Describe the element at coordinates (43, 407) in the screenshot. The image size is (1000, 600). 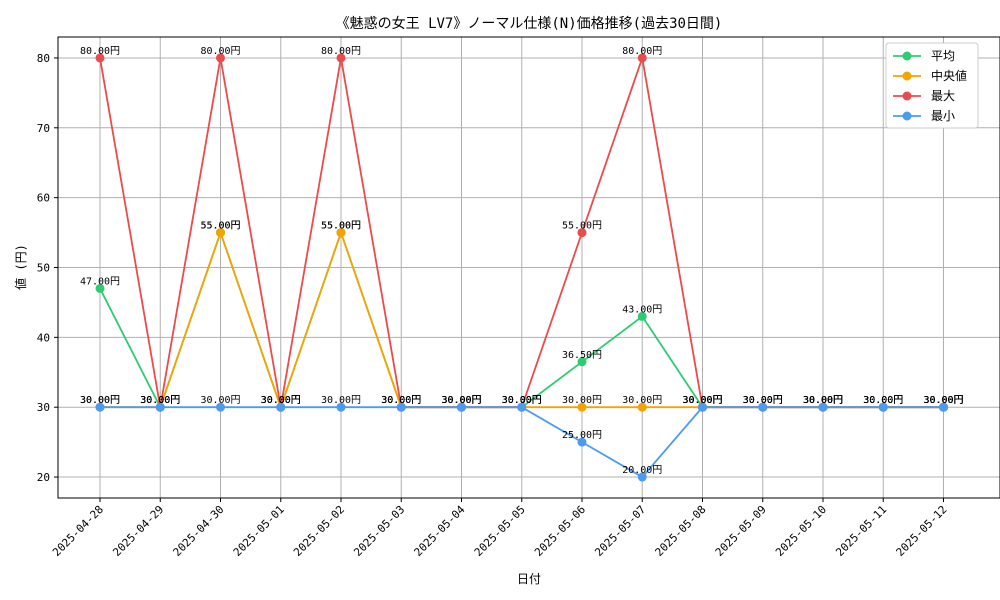
I see `y-tick-label: 30` at that location.